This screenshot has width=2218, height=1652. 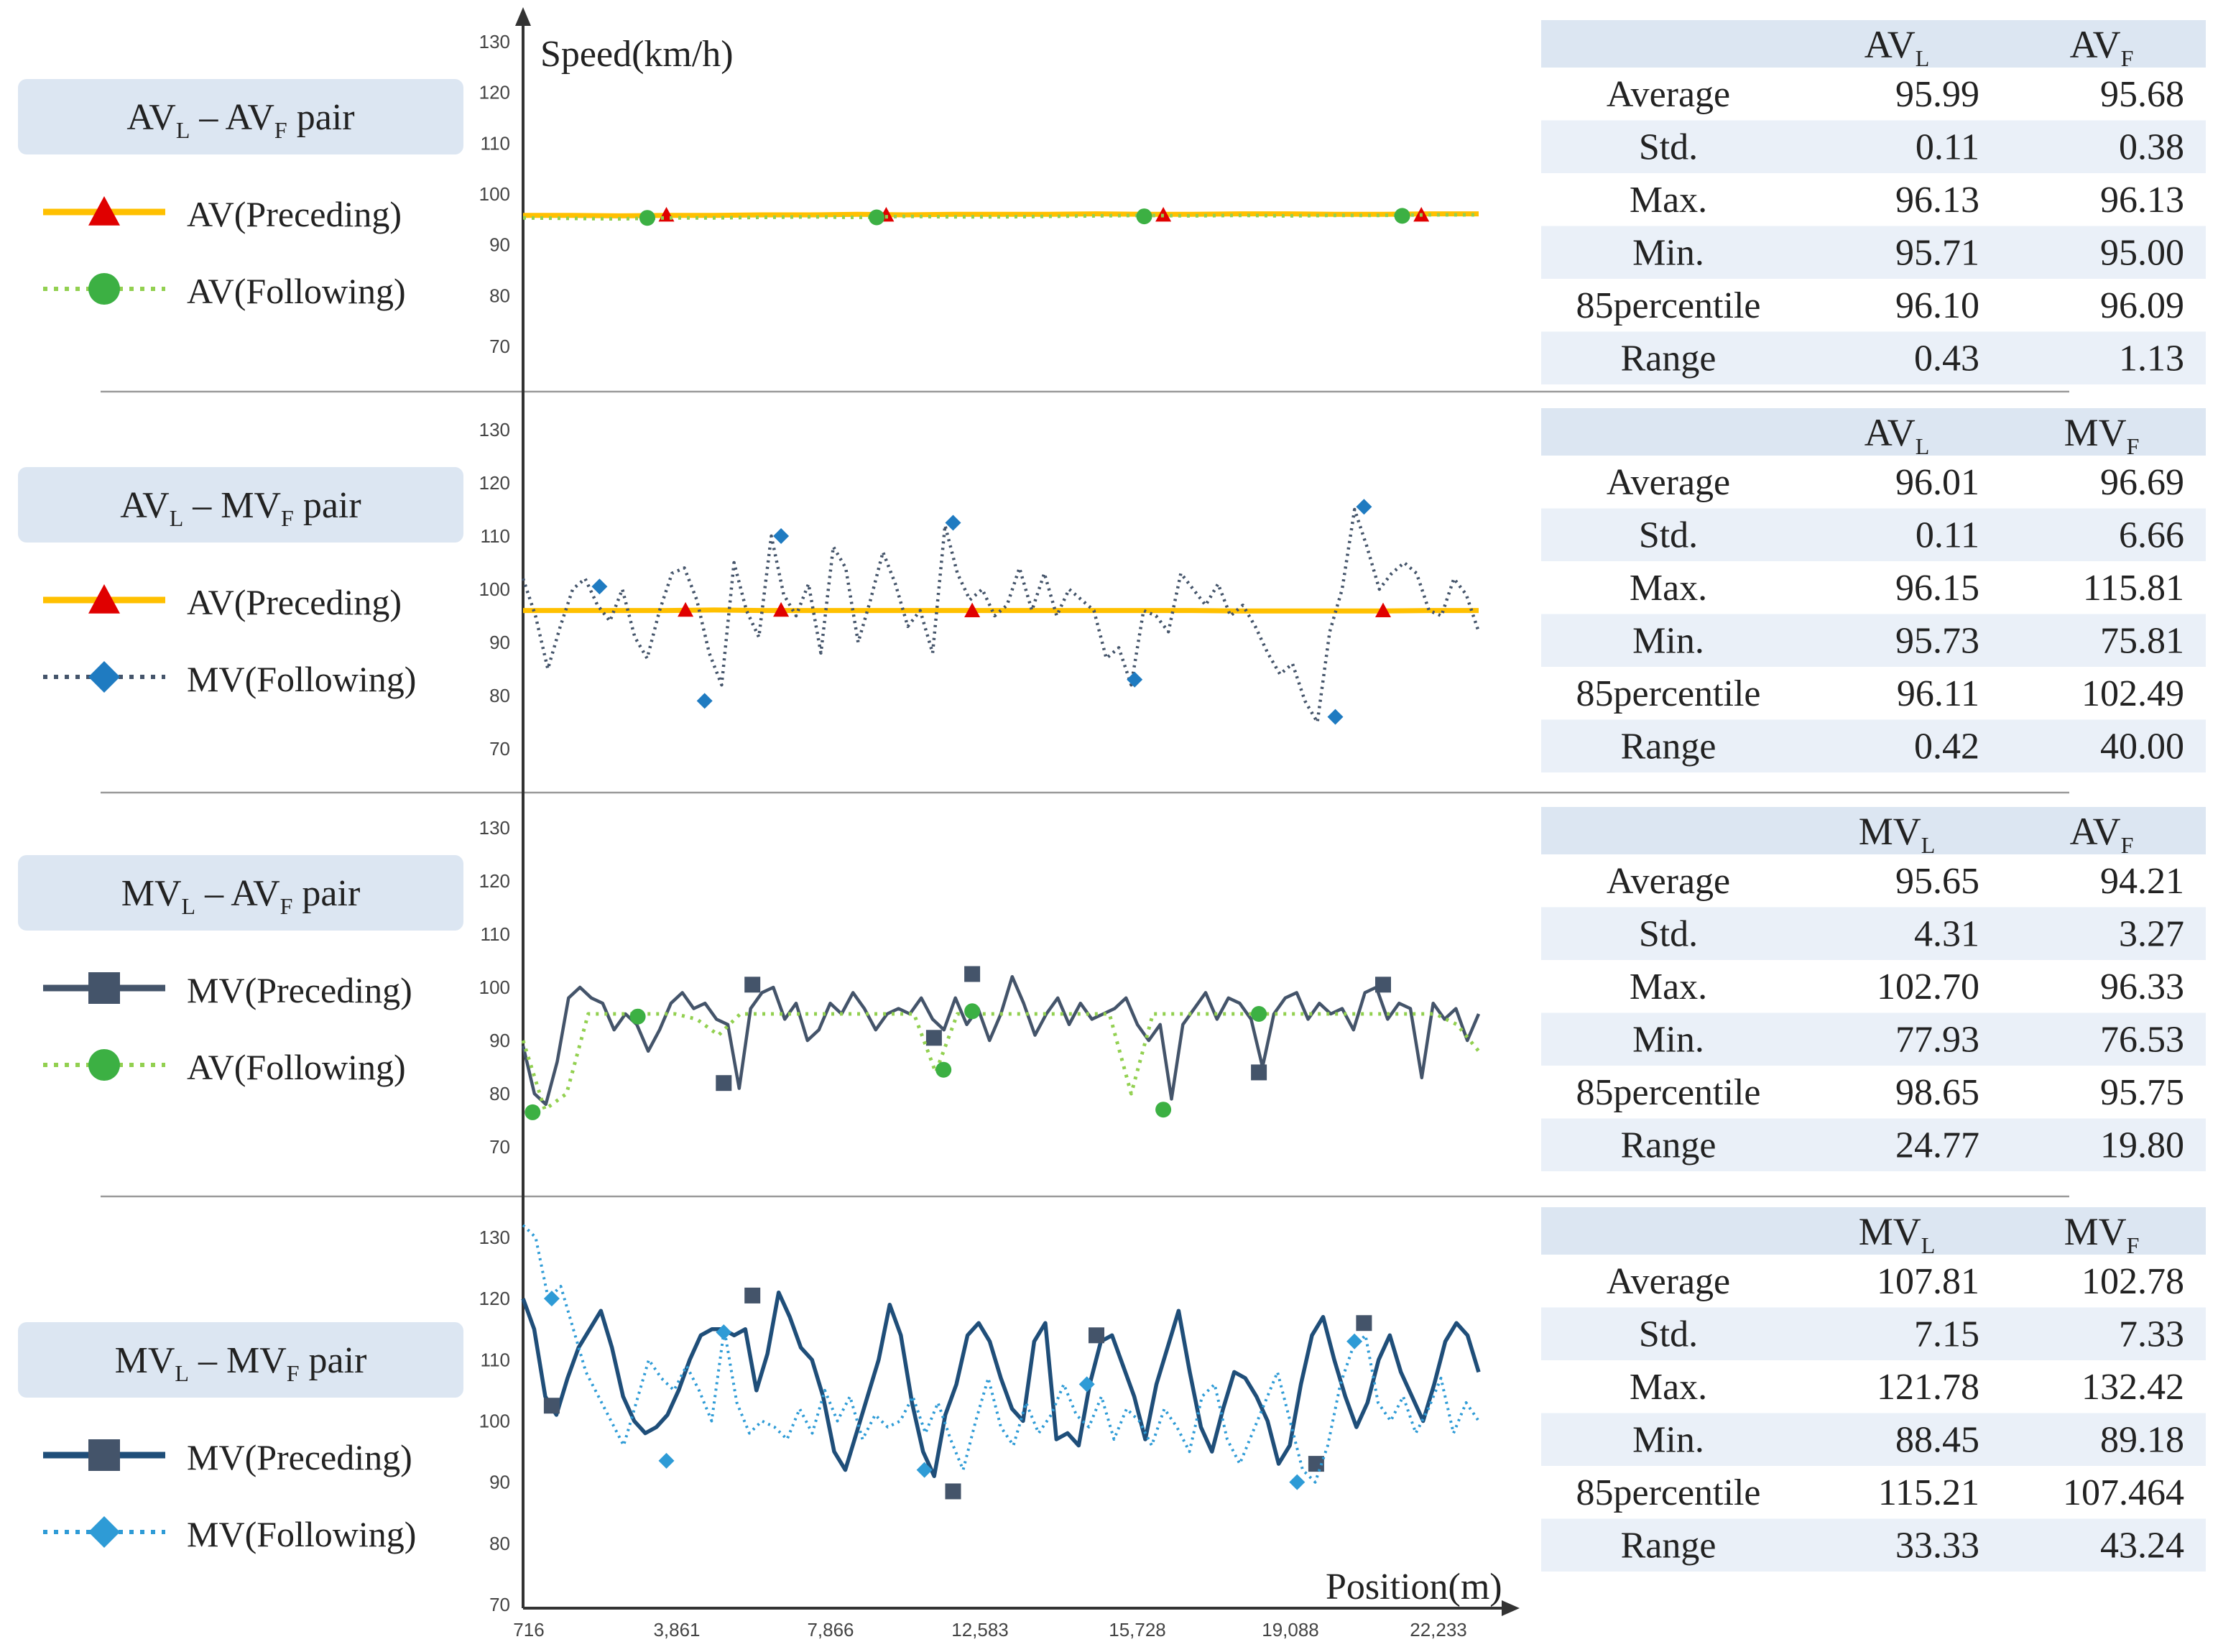 I want to click on pair-label-sub: L, so click(x=177, y=518).